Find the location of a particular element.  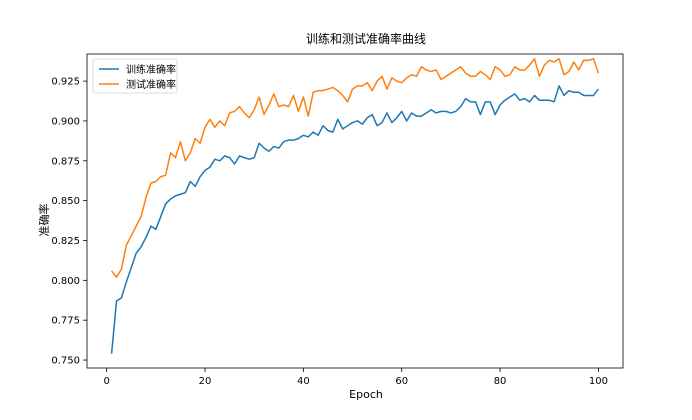

y-tick-label: 0.825 is located at coordinates (65, 241).